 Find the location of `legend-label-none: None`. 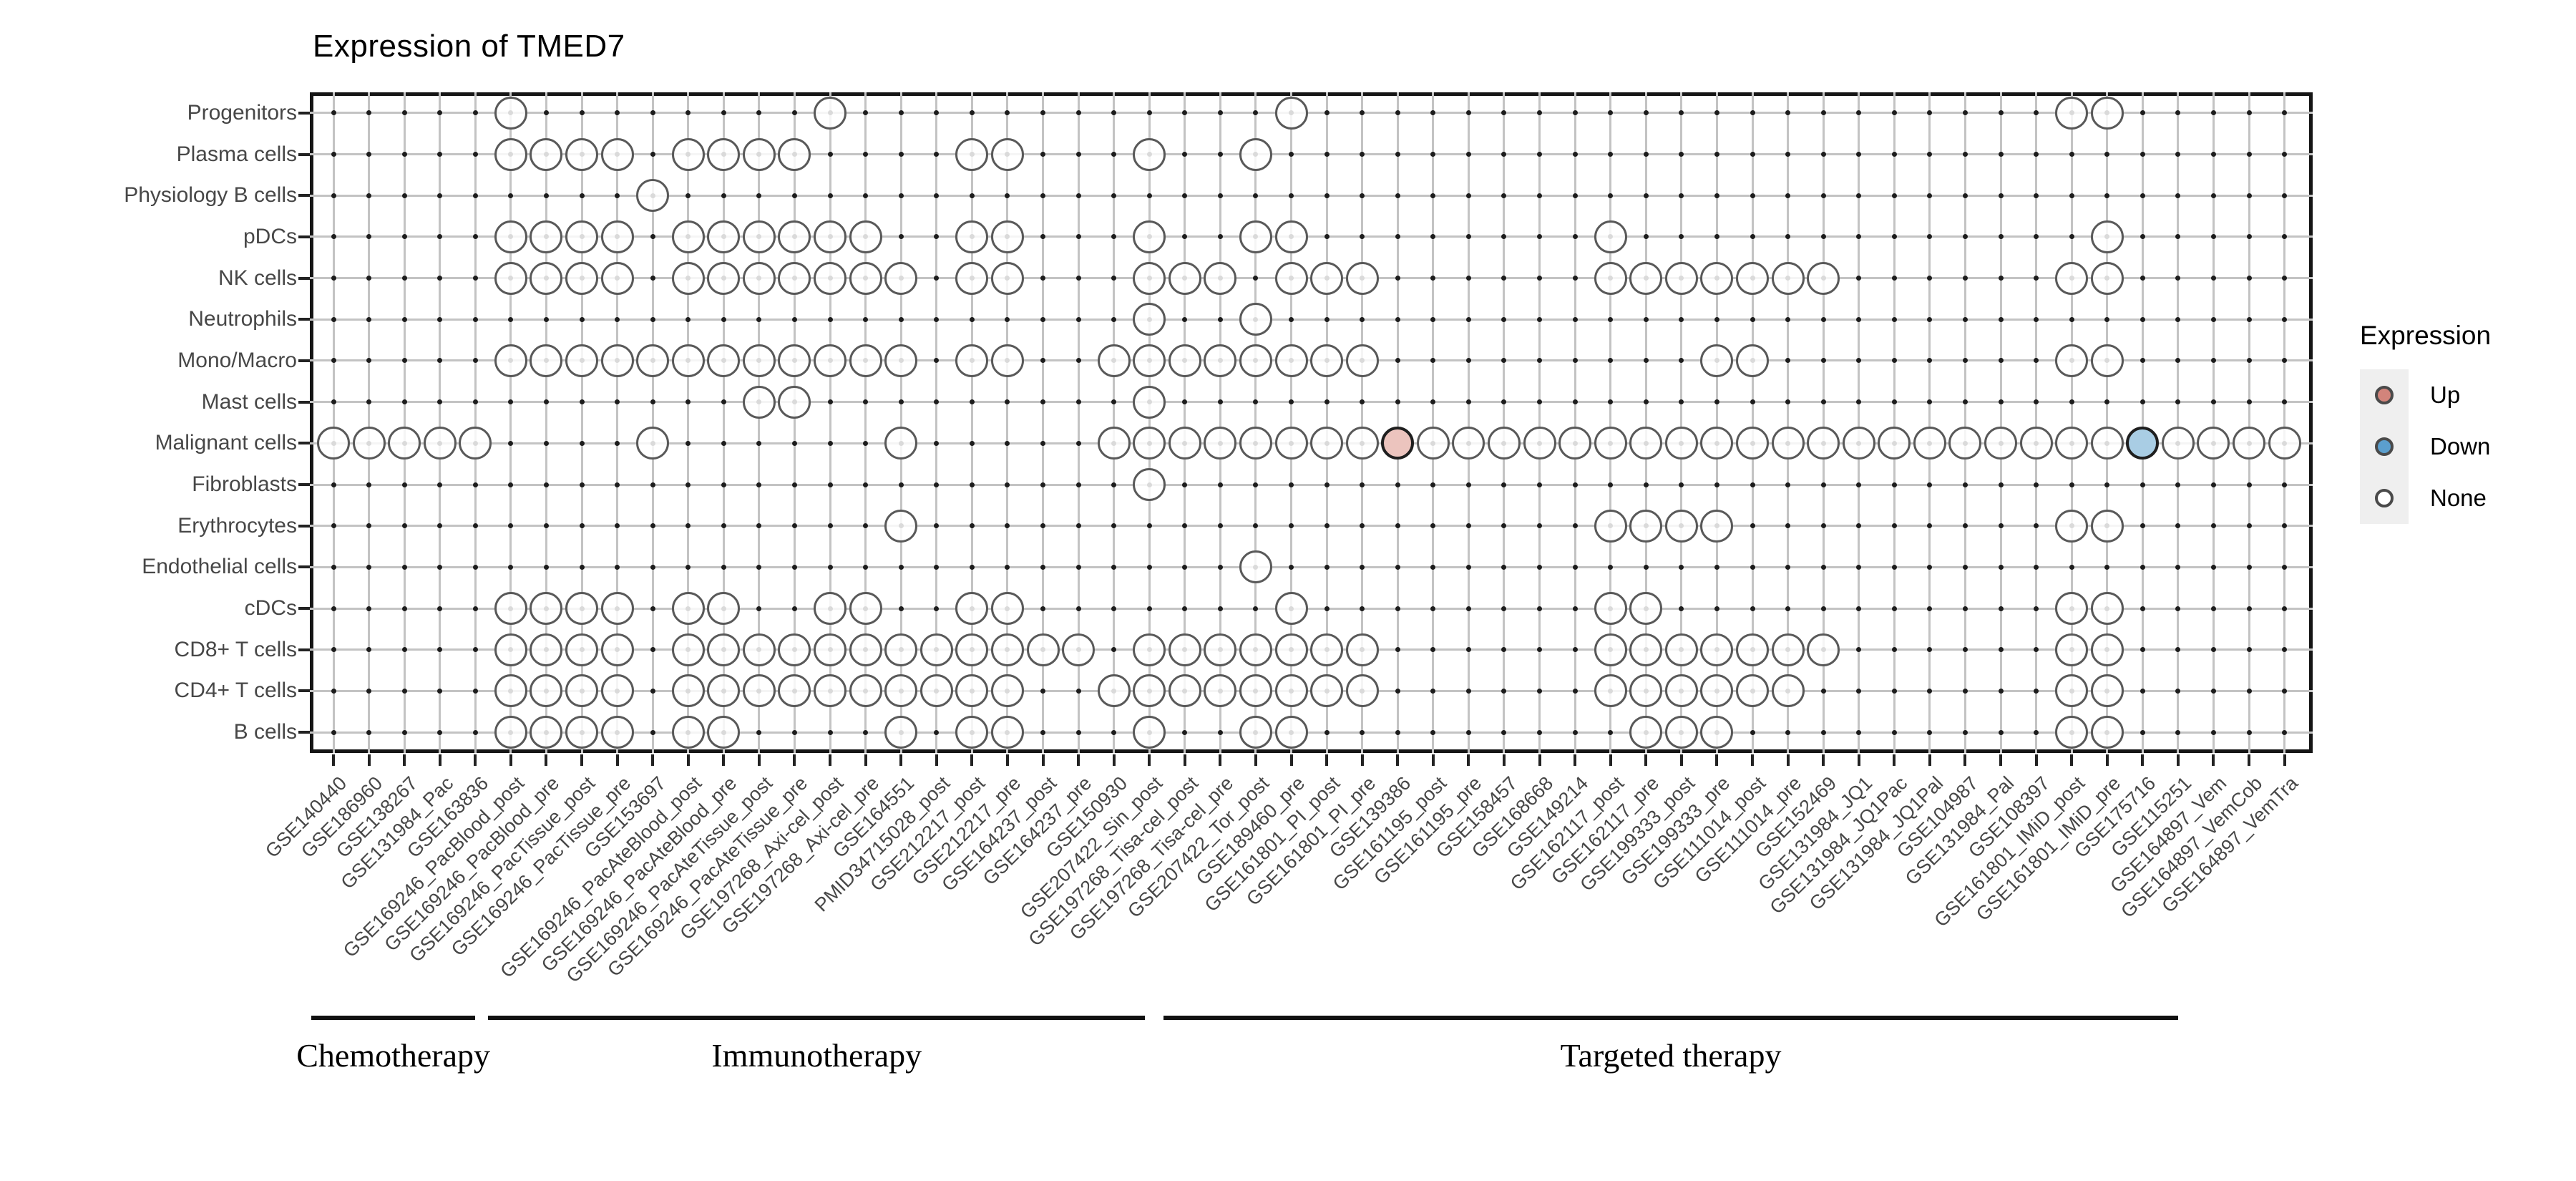

legend-label-none: None is located at coordinates (2458, 498).